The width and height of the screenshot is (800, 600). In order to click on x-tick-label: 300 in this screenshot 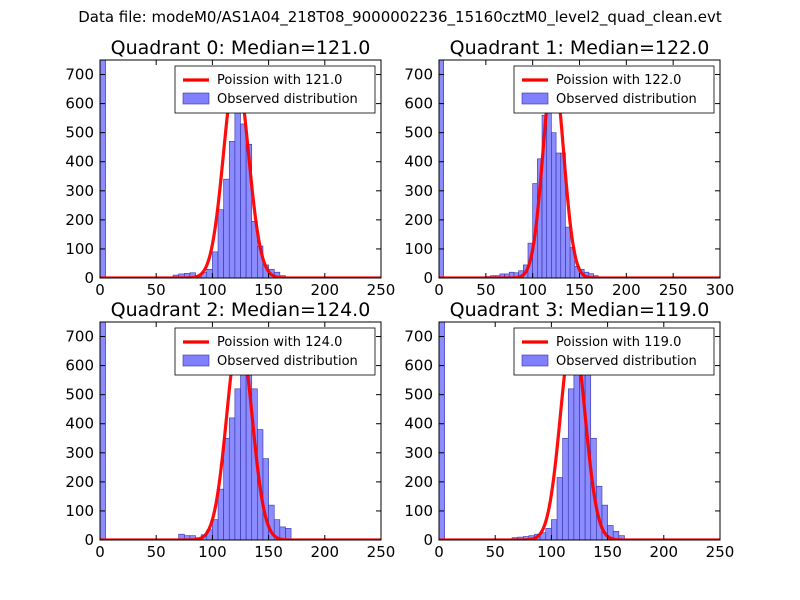, I will do `click(720, 290)`.